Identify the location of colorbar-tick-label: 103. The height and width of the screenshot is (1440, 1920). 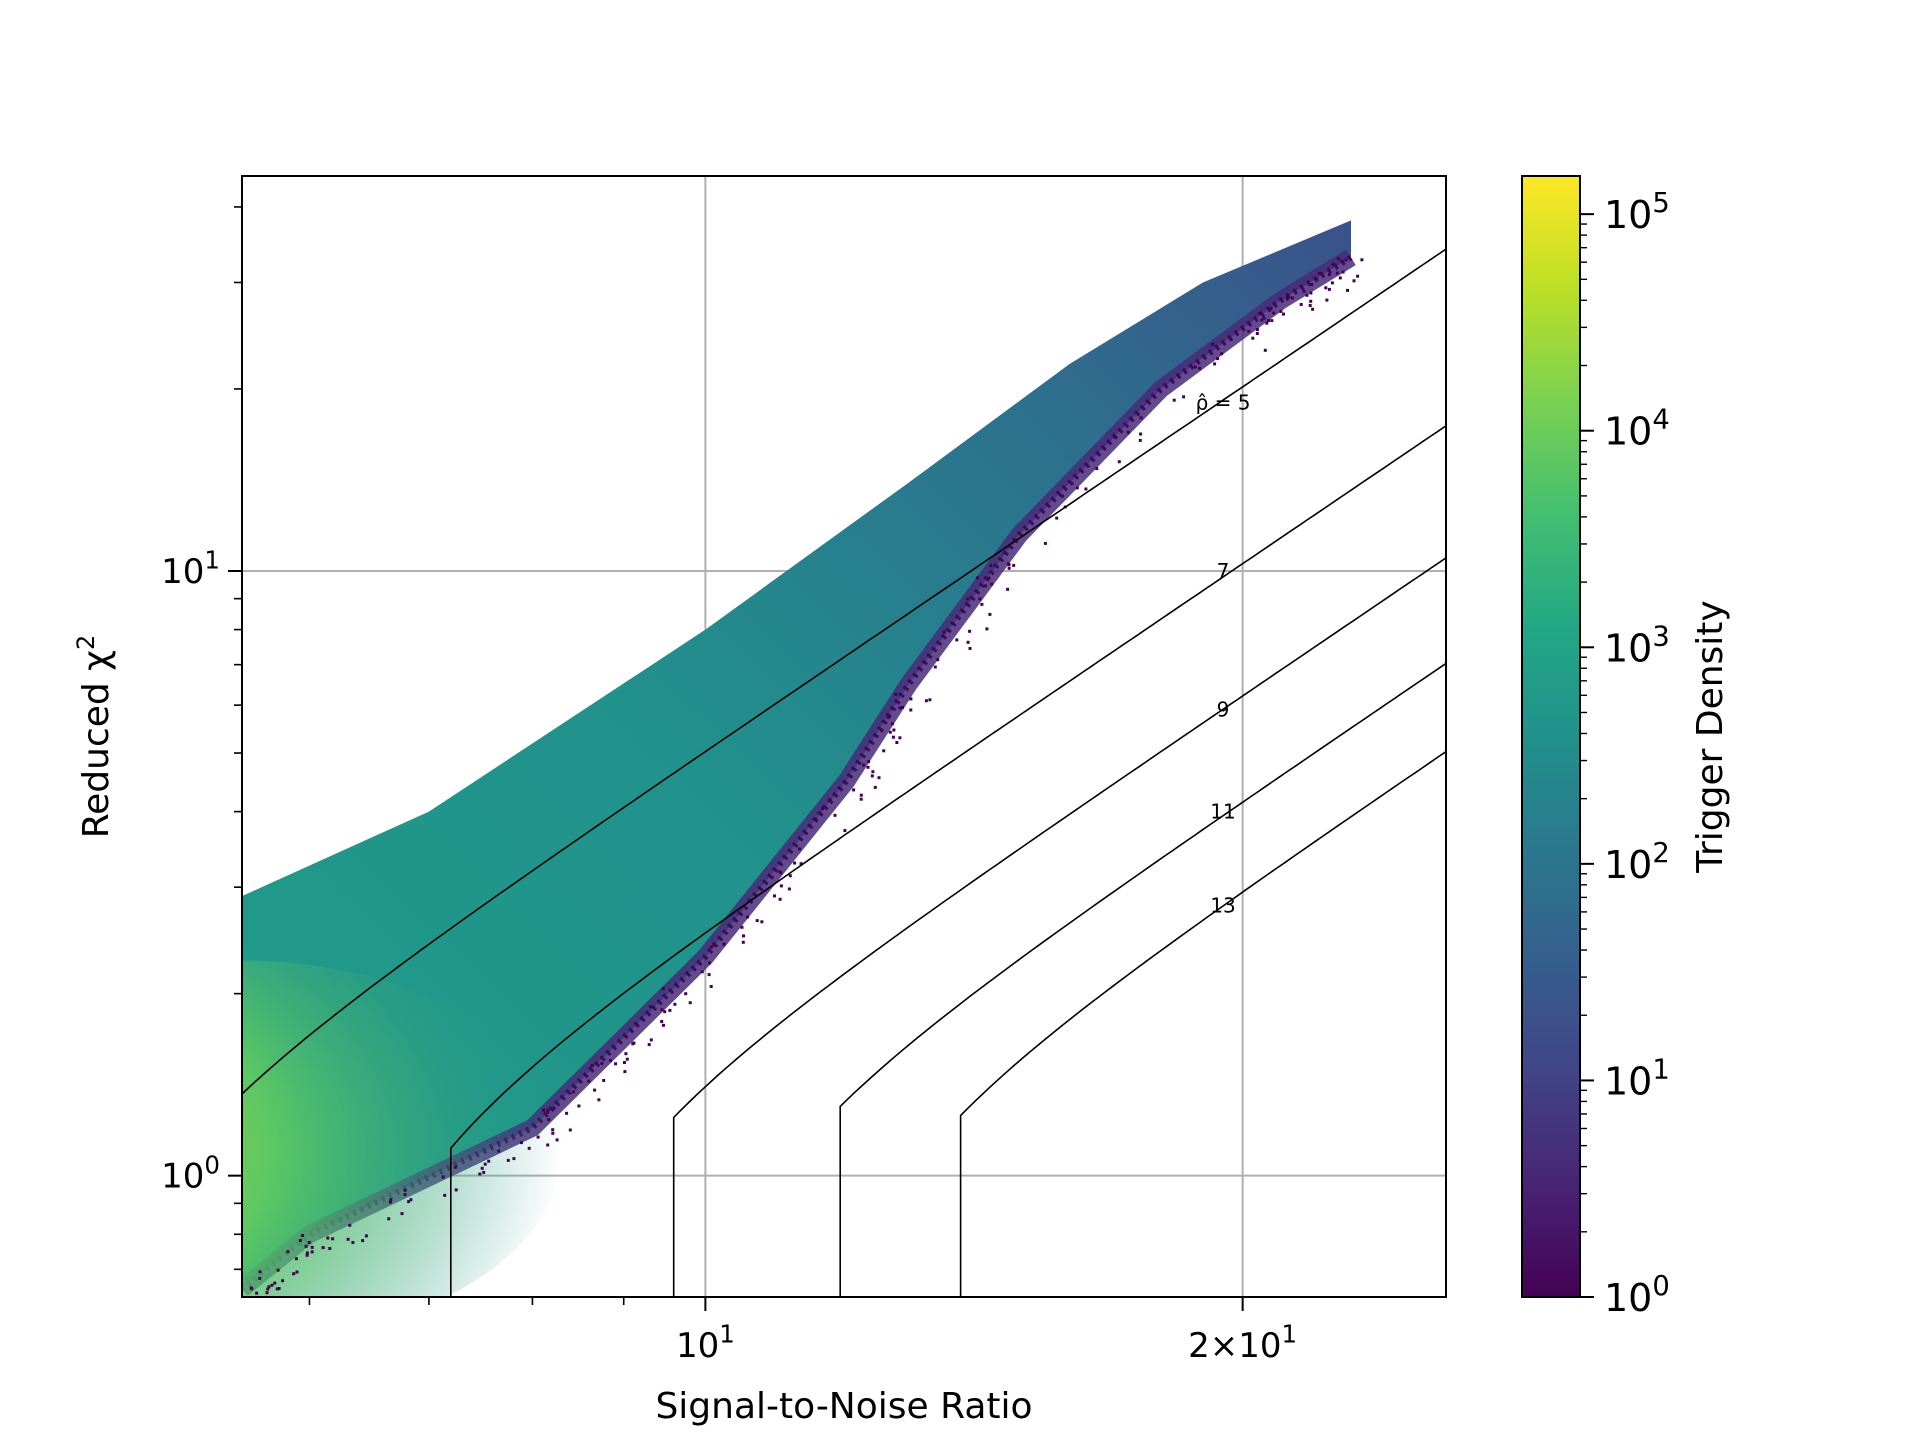
(1637, 645).